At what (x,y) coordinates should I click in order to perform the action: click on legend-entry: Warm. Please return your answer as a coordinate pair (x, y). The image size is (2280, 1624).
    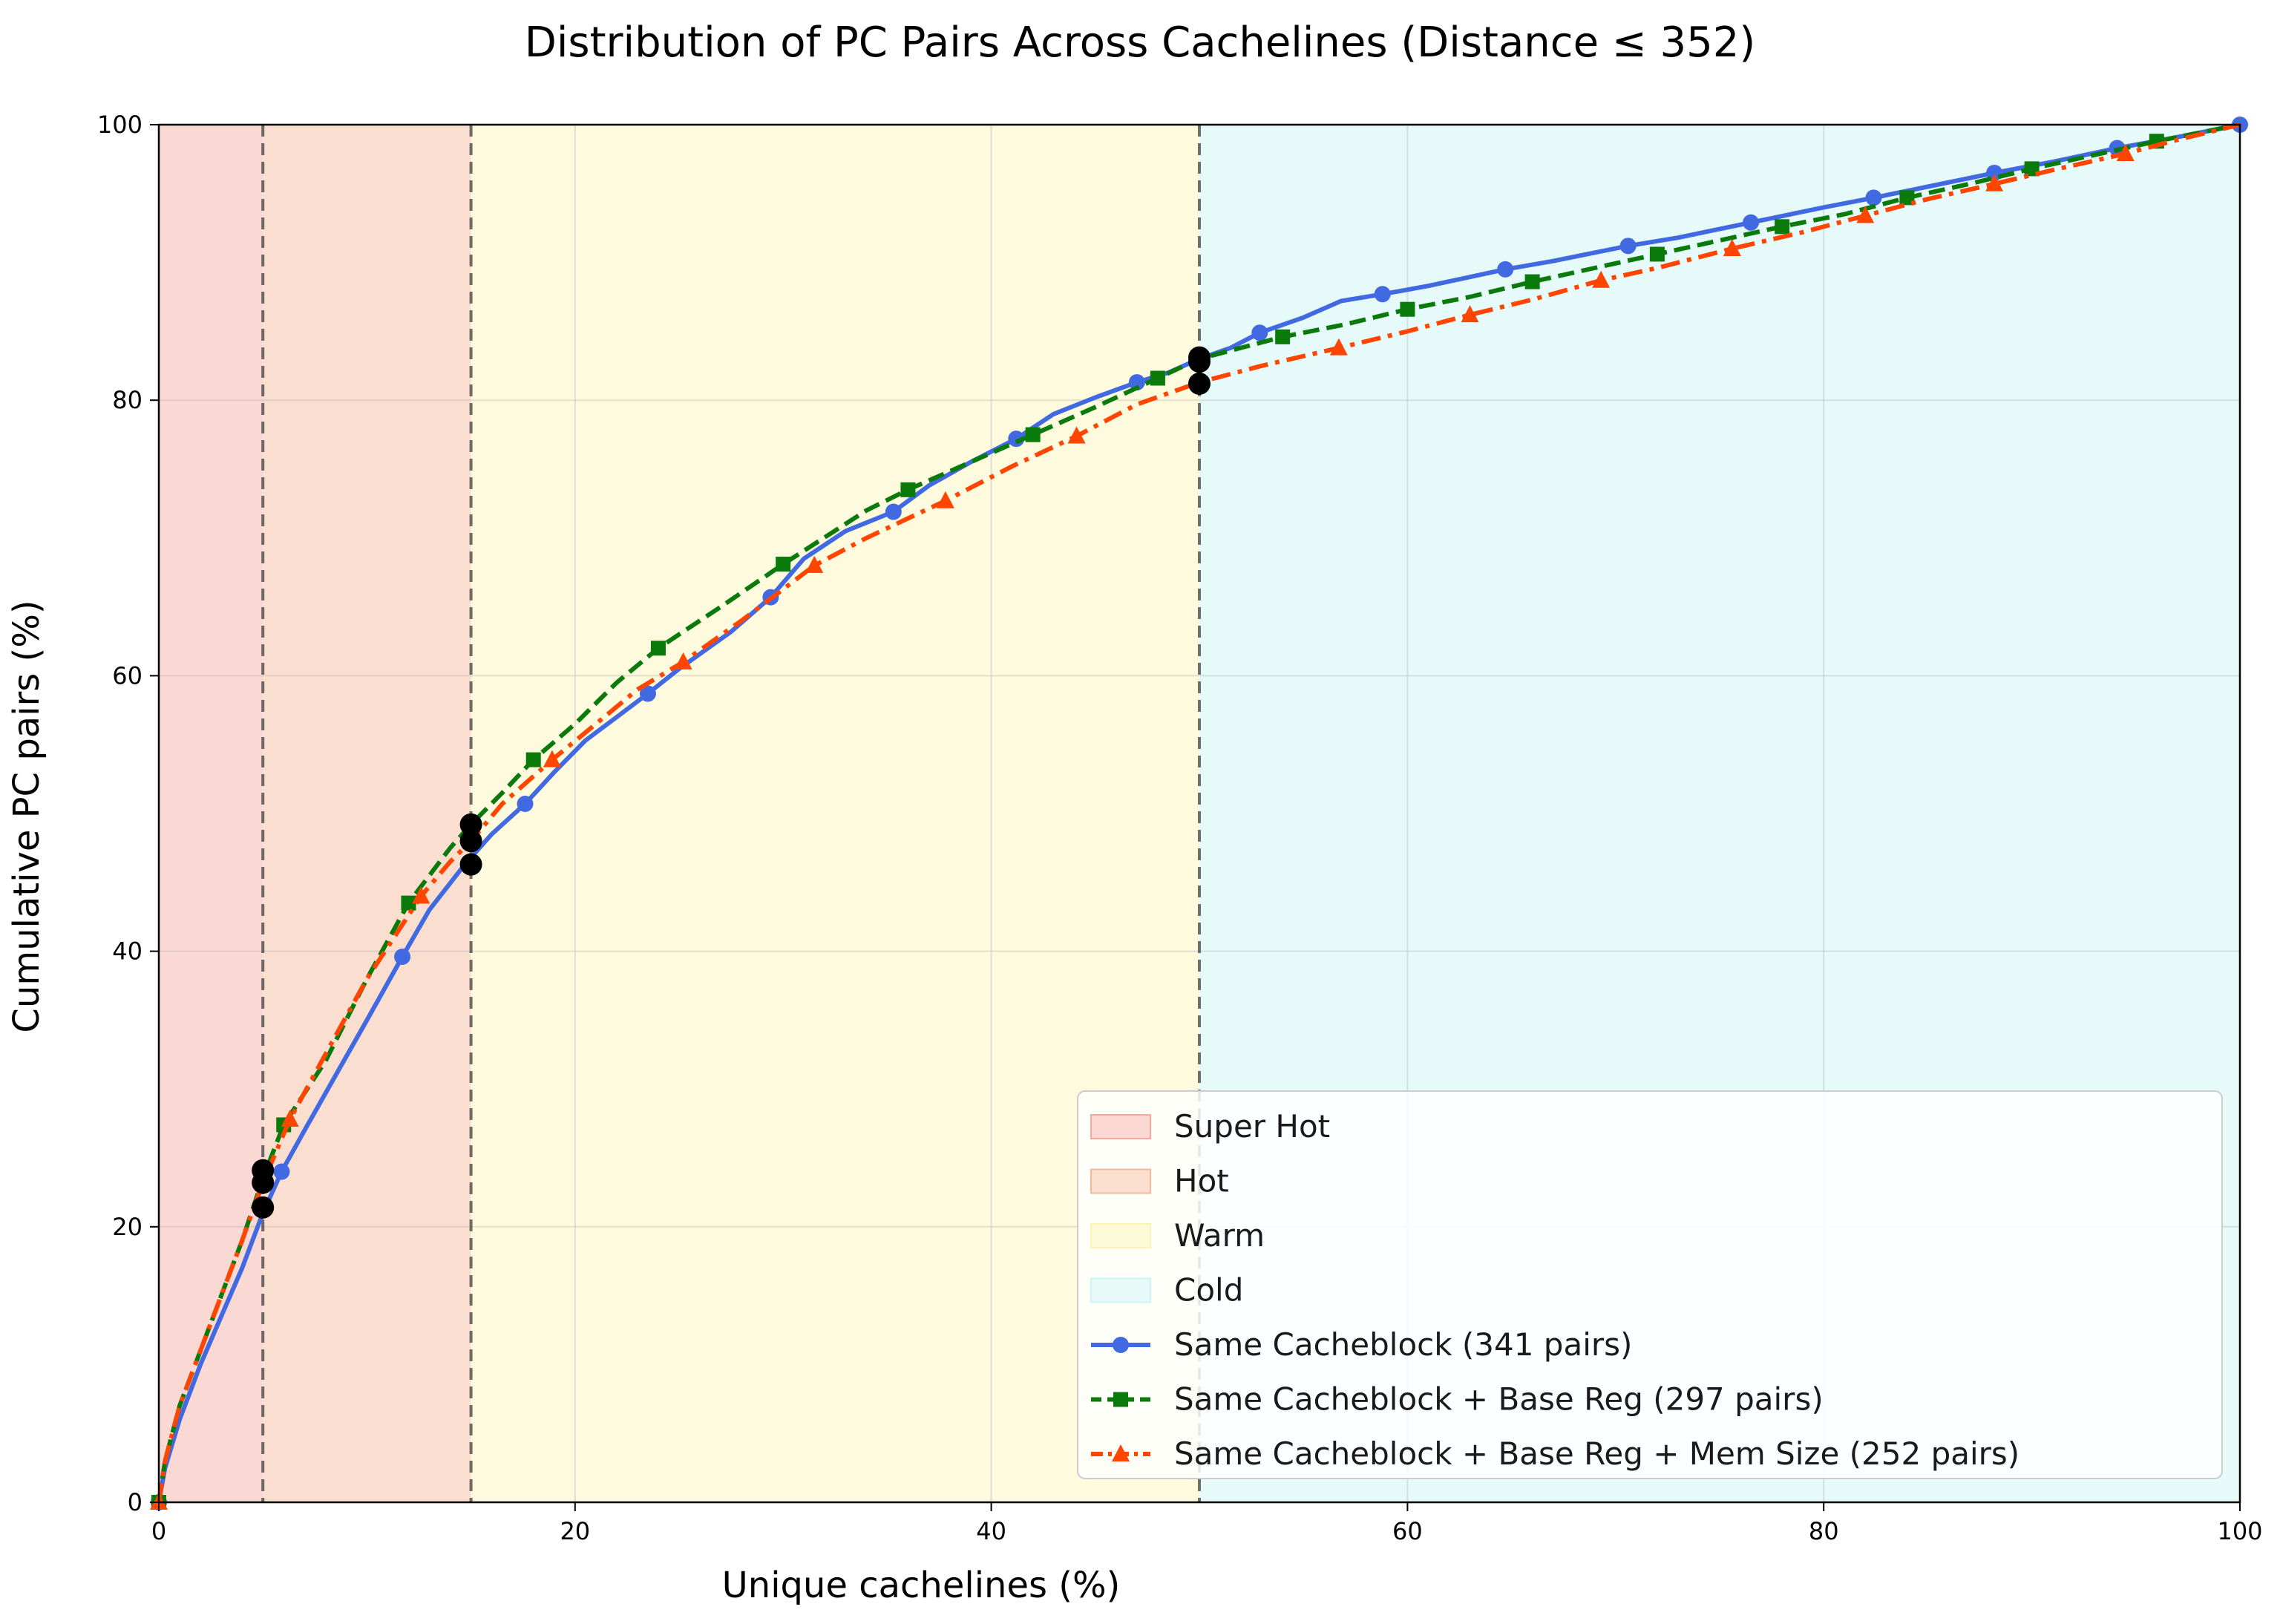
    Looking at the image, I should click on (1177, 1236).